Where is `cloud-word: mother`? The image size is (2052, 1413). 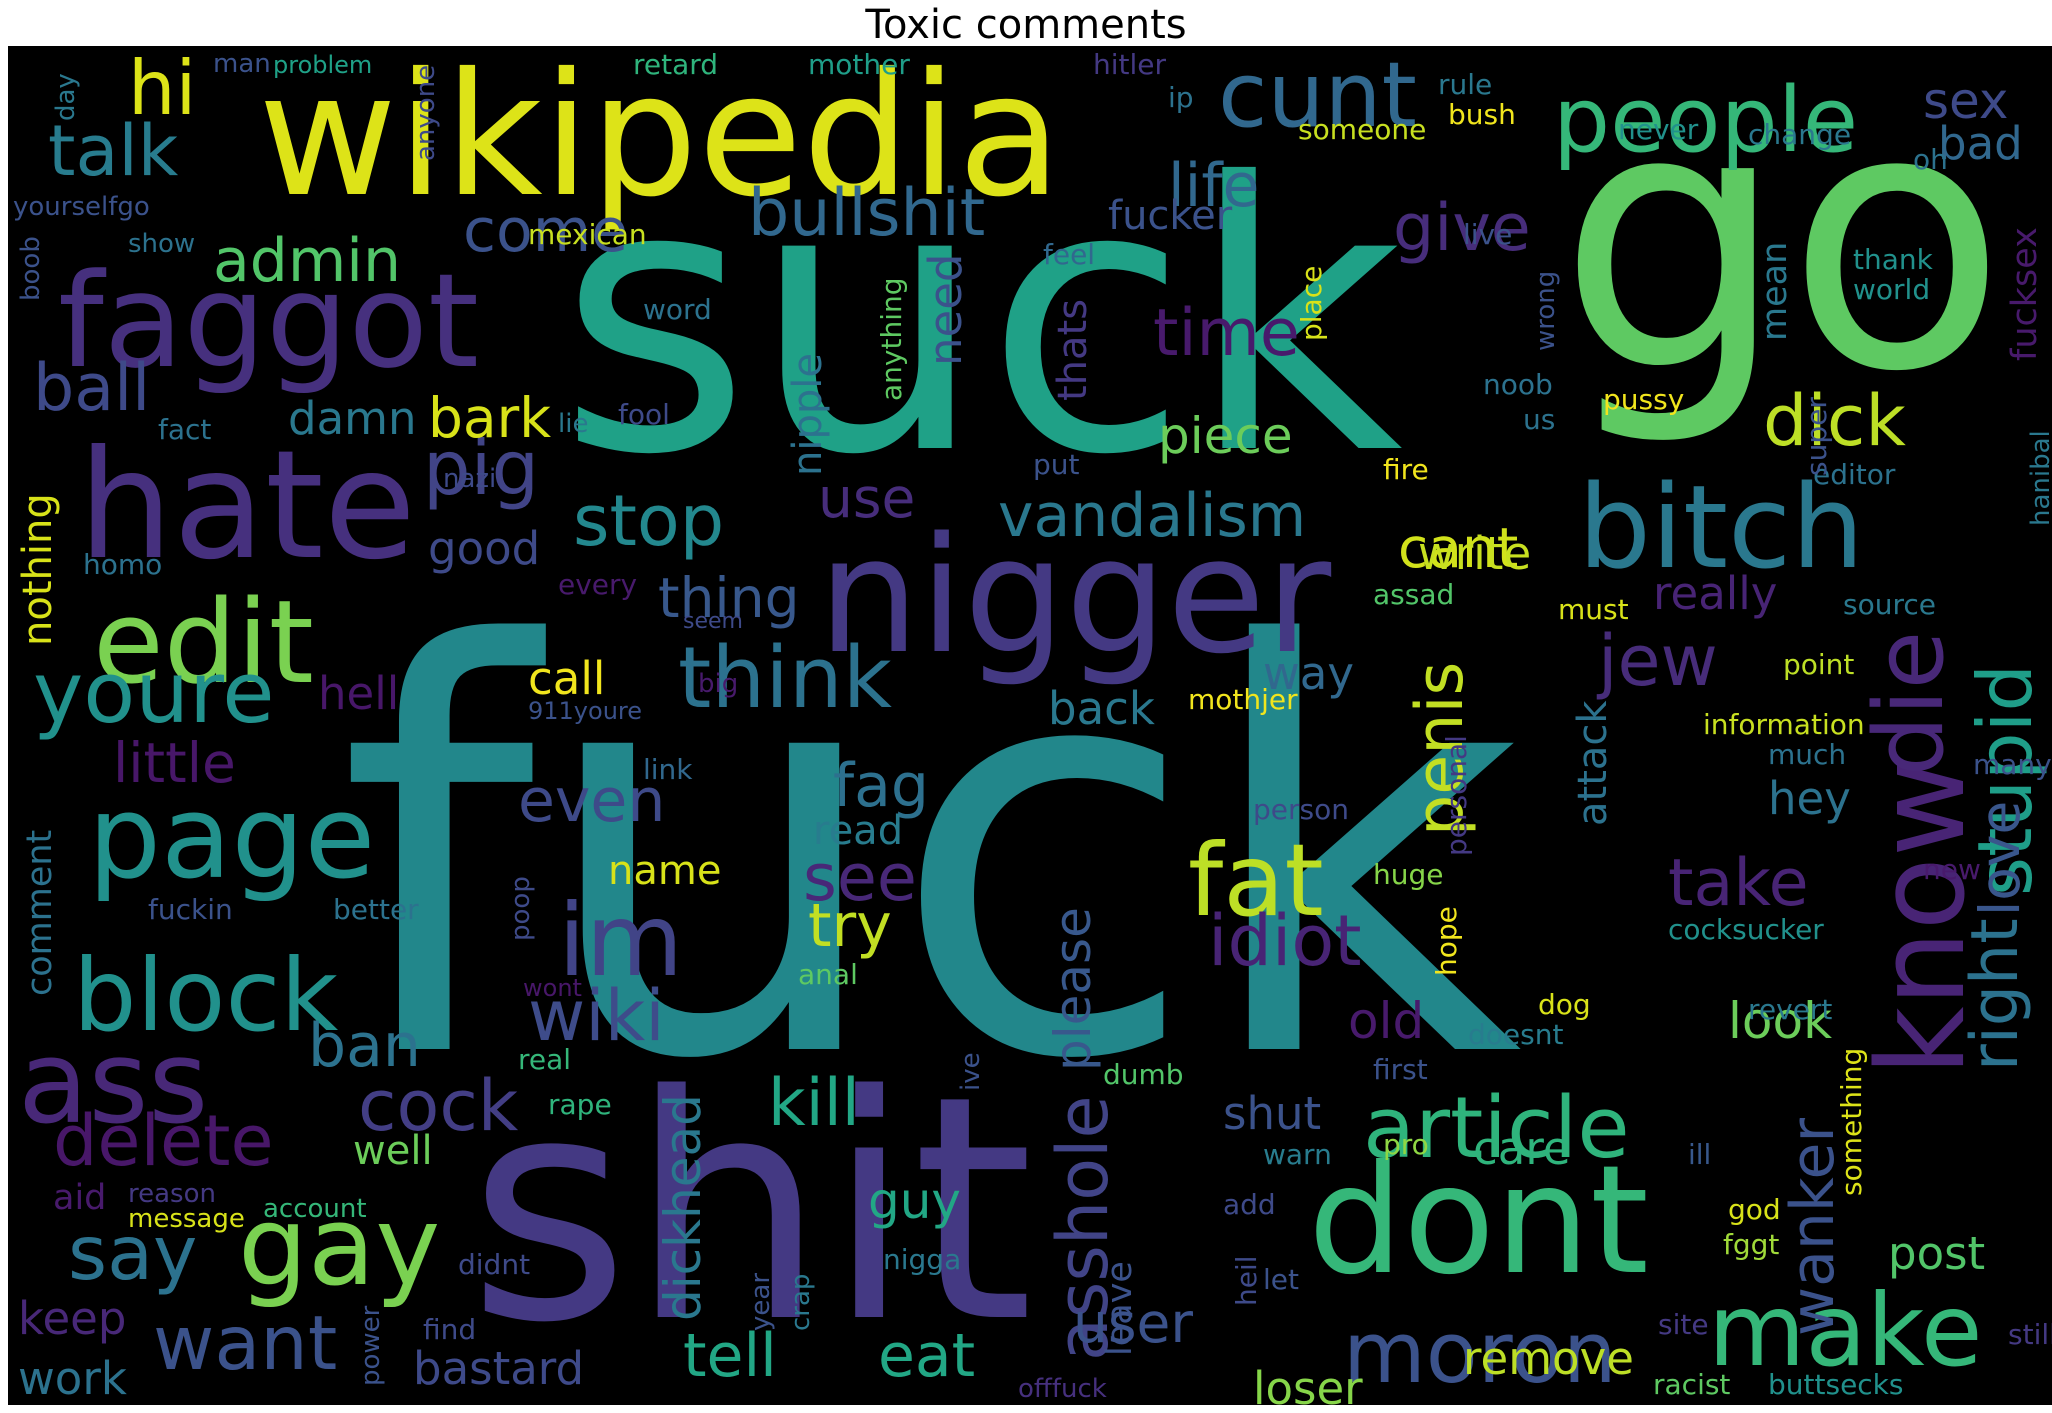 cloud-word: mother is located at coordinates (859, 64).